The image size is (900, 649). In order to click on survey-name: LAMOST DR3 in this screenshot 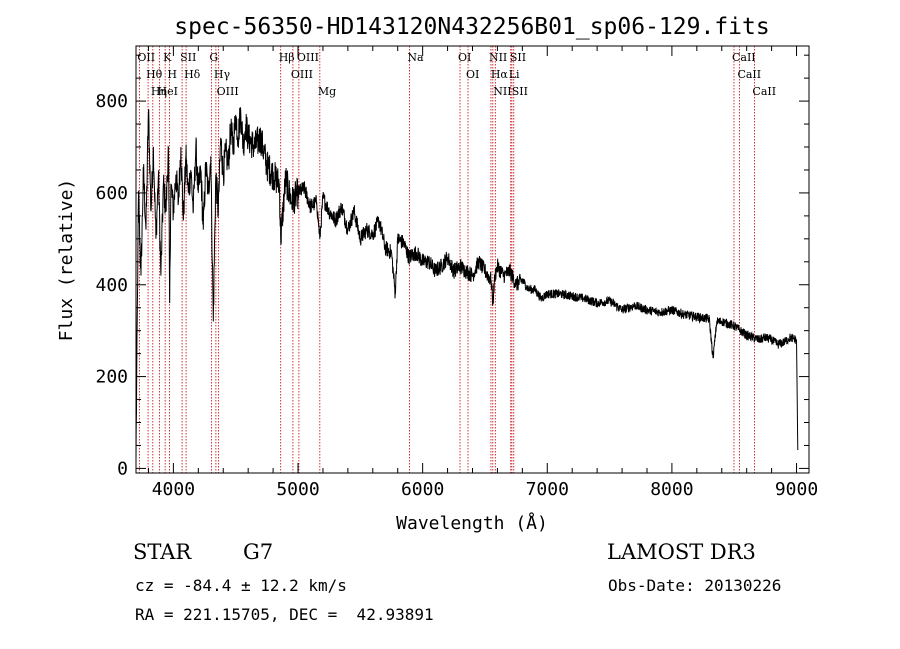, I will do `click(681, 552)`.